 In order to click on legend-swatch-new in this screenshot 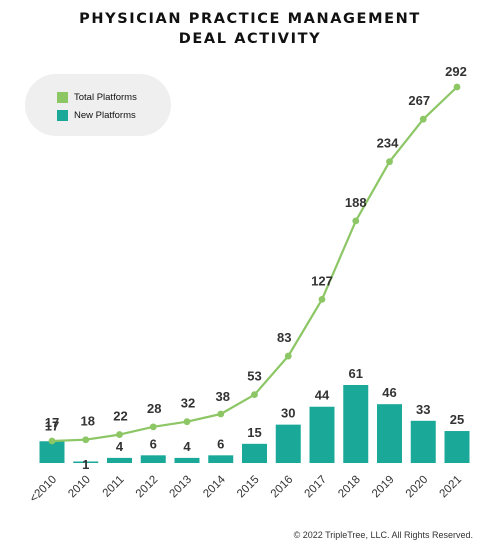, I will do `click(62, 115)`.